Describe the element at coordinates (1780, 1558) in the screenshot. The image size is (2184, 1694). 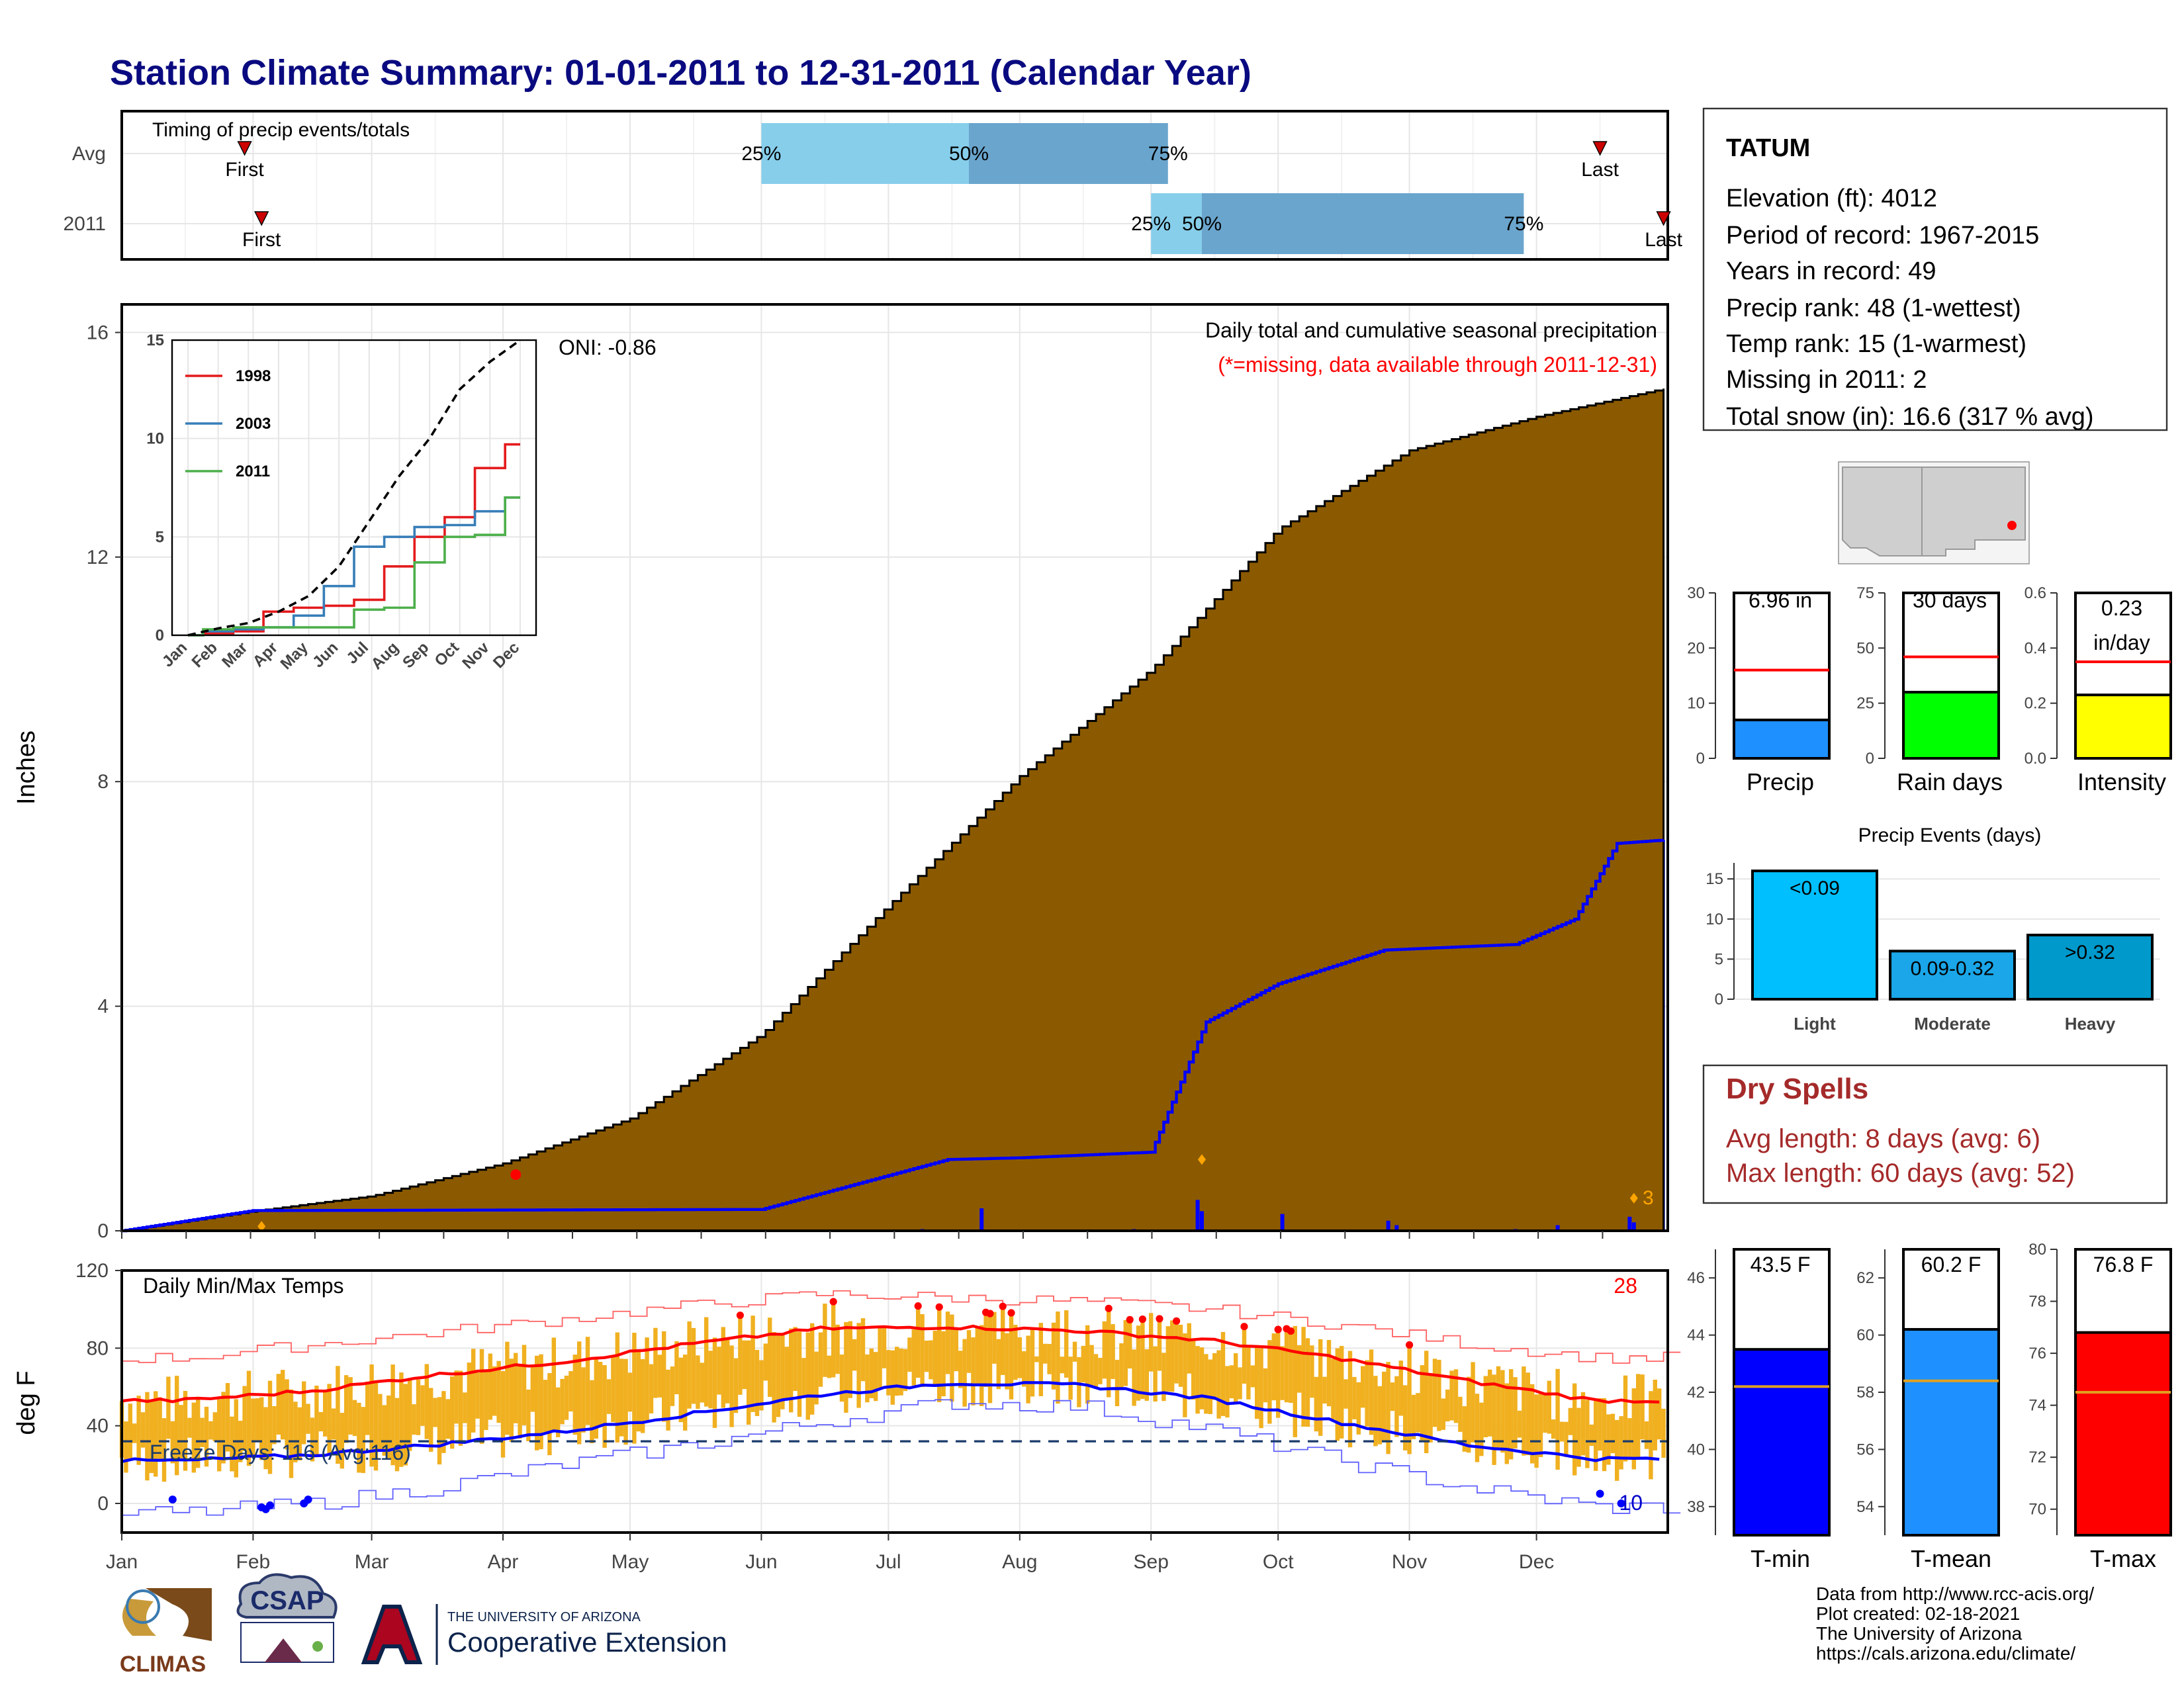
I see `tmin-xlabel: T-min` at that location.